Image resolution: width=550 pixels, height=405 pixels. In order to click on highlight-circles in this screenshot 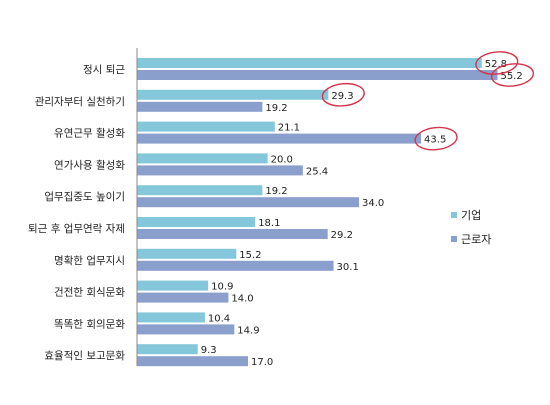, I will do `click(428, 101)`.